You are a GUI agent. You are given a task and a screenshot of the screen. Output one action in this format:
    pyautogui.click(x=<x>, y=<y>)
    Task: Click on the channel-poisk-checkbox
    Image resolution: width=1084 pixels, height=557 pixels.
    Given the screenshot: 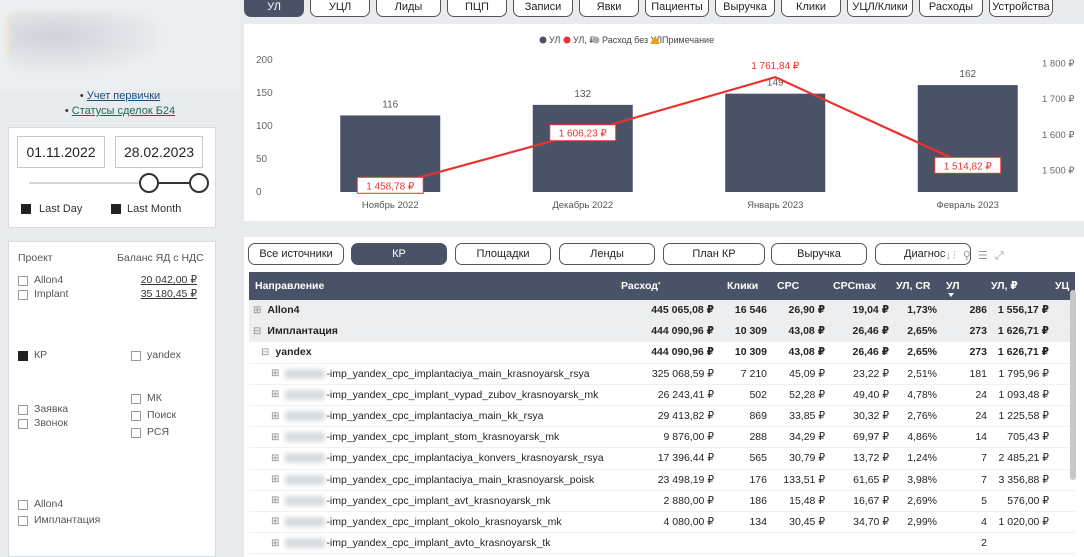 What is the action you would take?
    pyautogui.click(x=136, y=416)
    